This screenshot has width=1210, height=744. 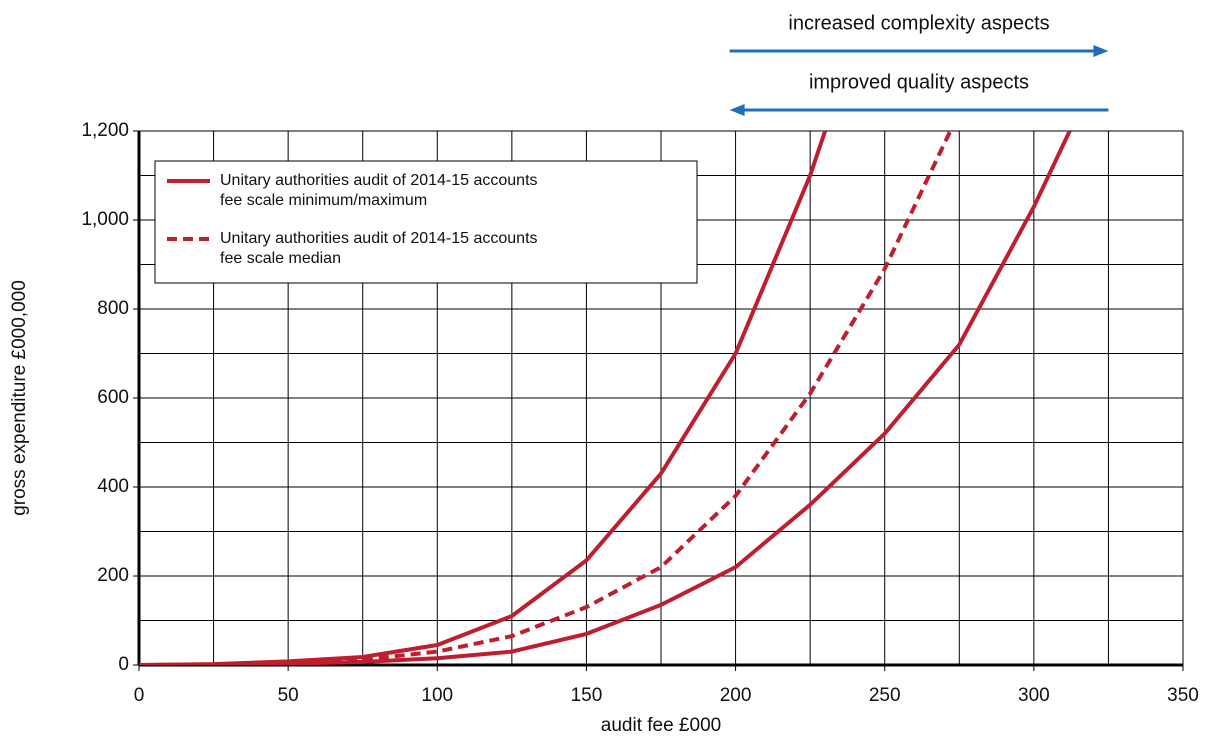 I want to click on x-tick-label: 300, so click(x=1034, y=695).